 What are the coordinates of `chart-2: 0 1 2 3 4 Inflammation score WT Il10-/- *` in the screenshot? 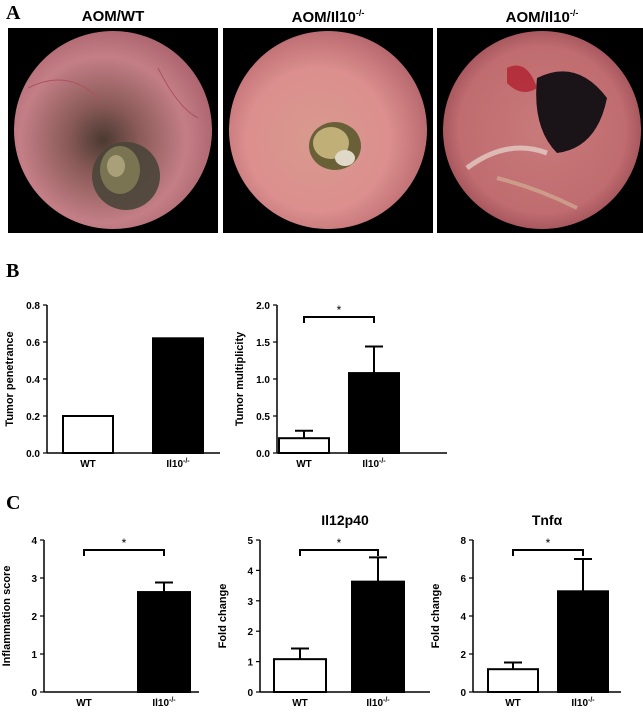 It's located at (100, 622).